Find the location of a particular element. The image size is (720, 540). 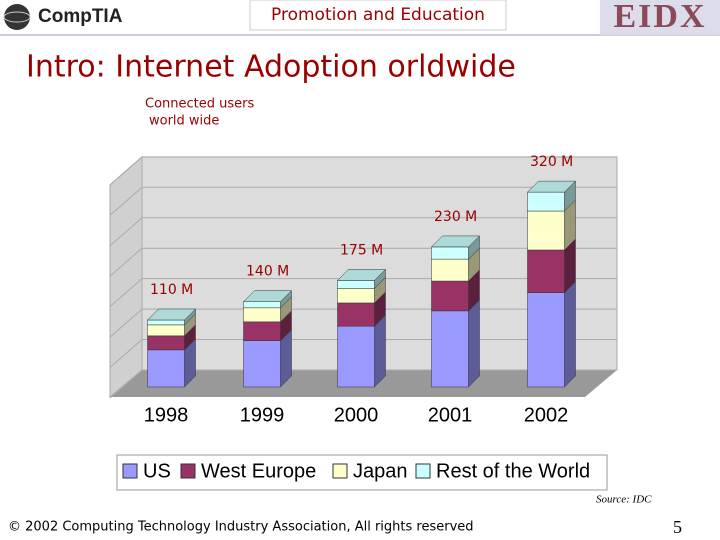

banner: Promotion and Education is located at coordinates (378, 15).